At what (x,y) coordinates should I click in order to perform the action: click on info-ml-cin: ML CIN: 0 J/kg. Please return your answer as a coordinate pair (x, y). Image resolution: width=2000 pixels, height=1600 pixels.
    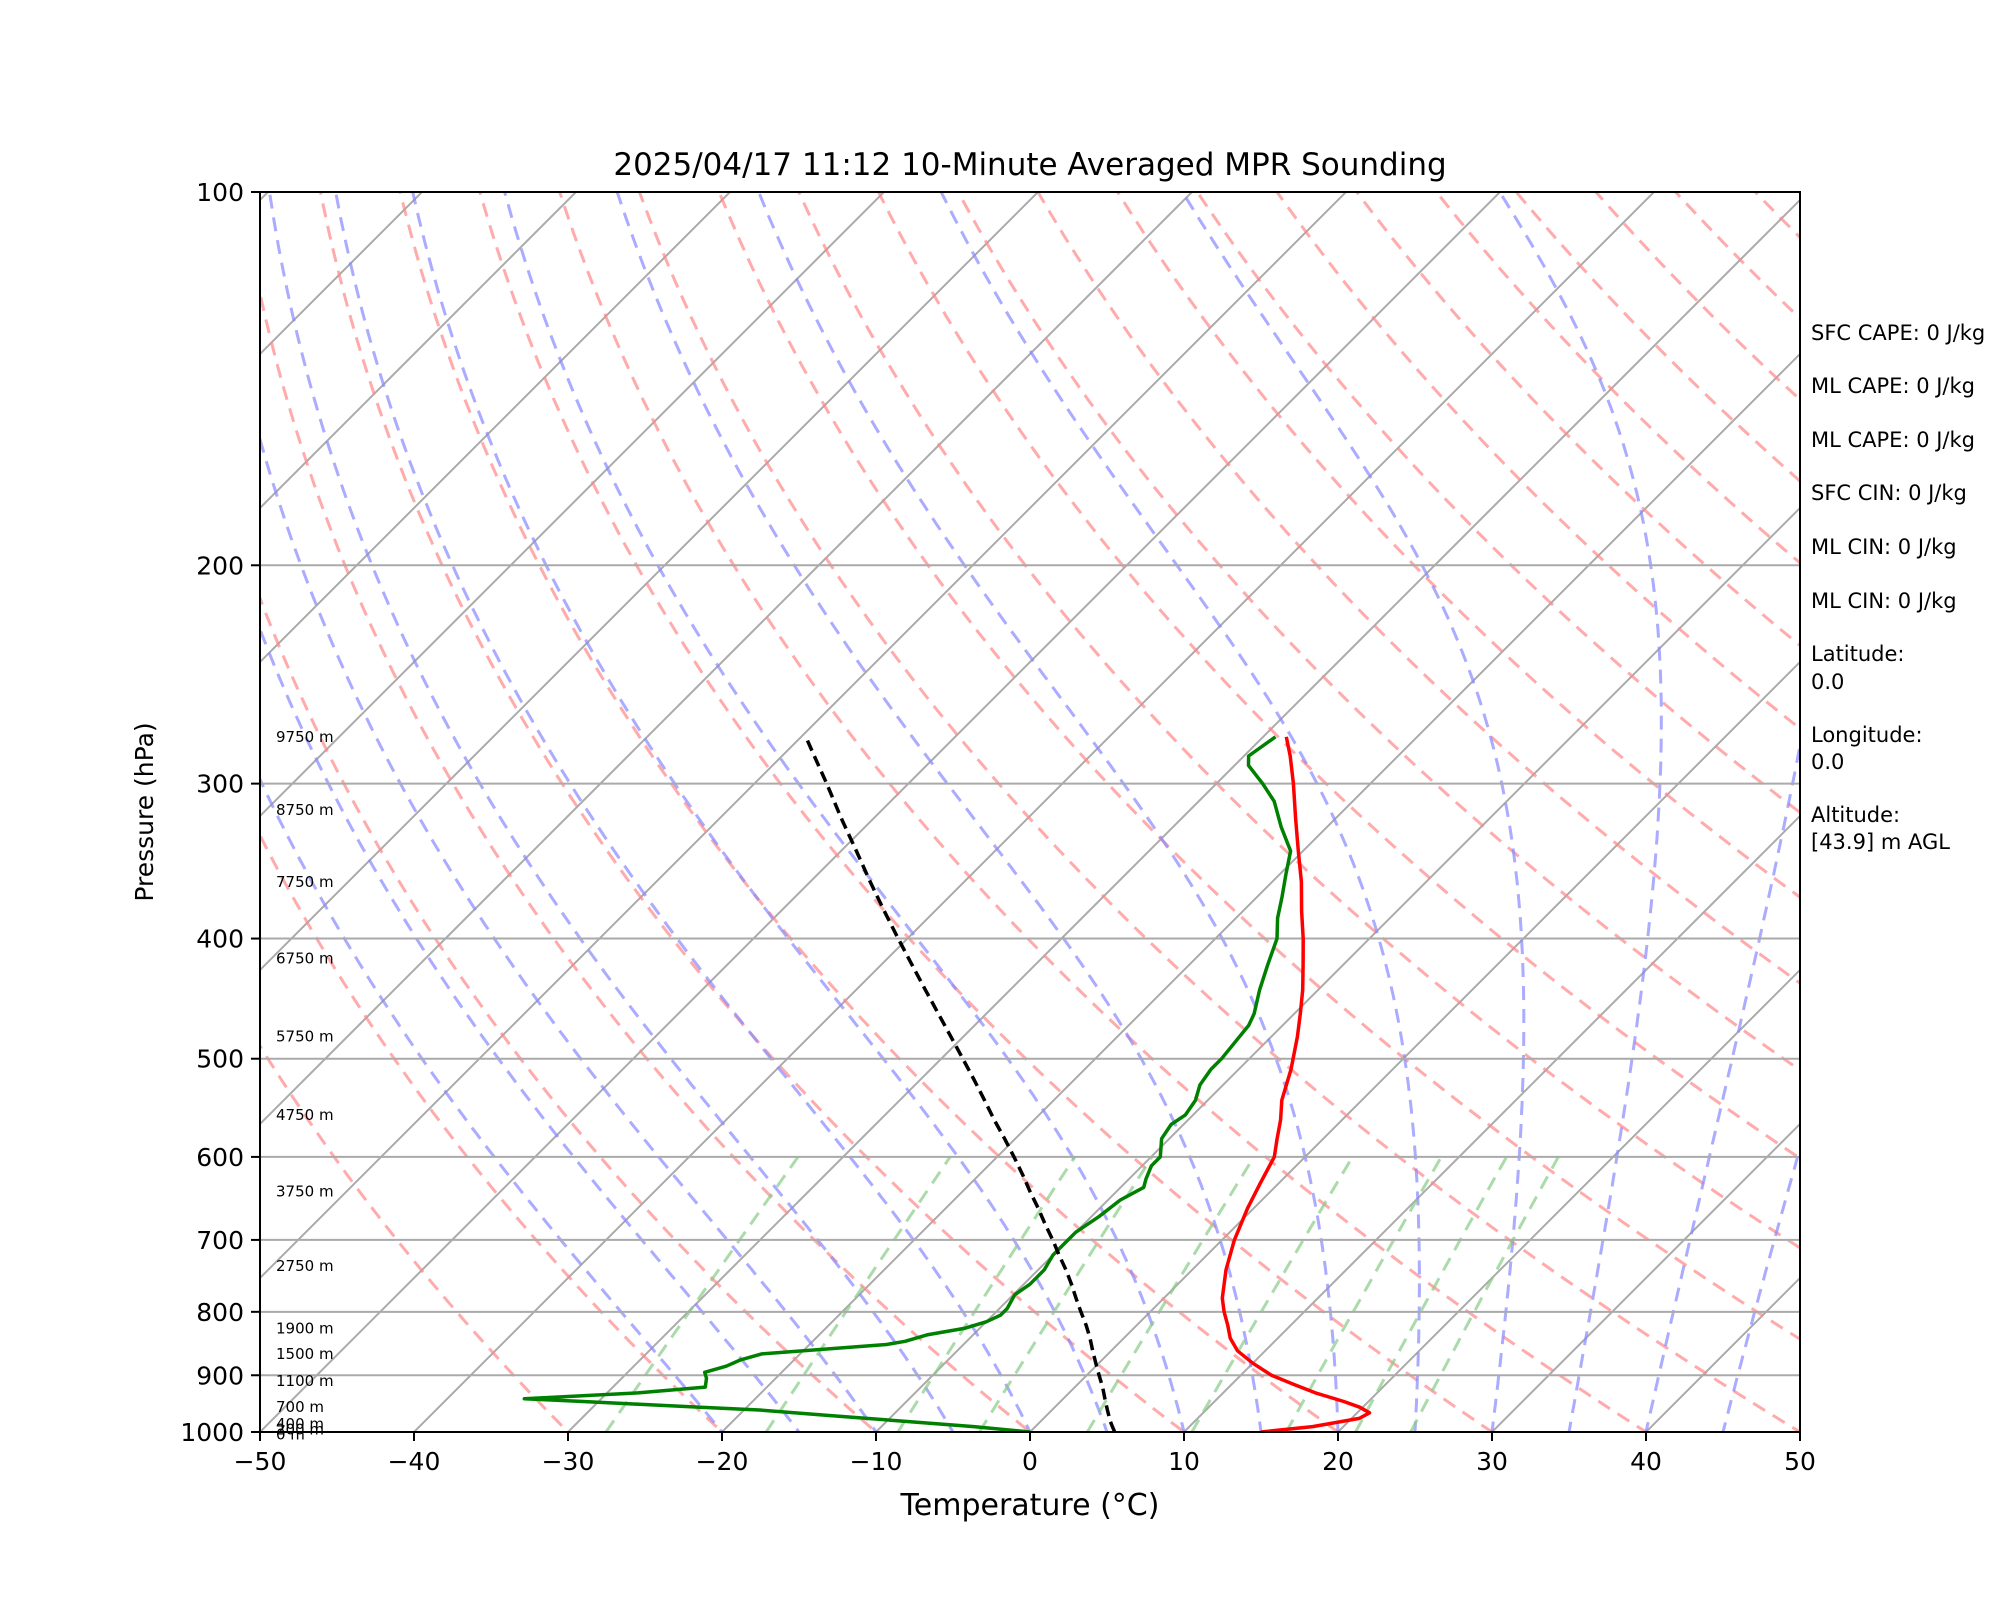
    Looking at the image, I should click on (1884, 547).